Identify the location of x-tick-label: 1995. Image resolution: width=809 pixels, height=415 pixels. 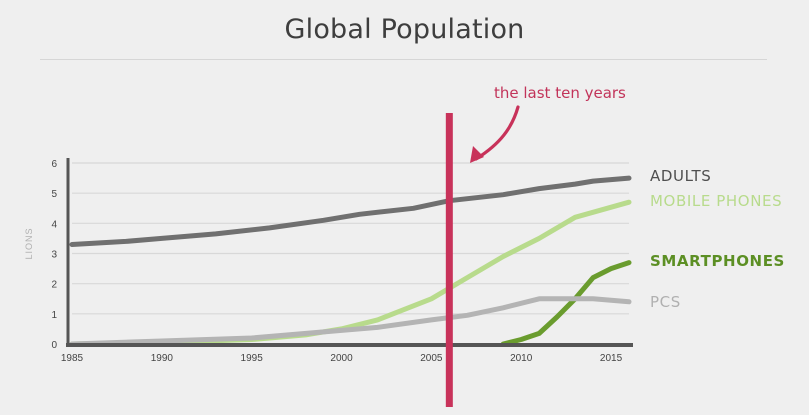
(252, 358).